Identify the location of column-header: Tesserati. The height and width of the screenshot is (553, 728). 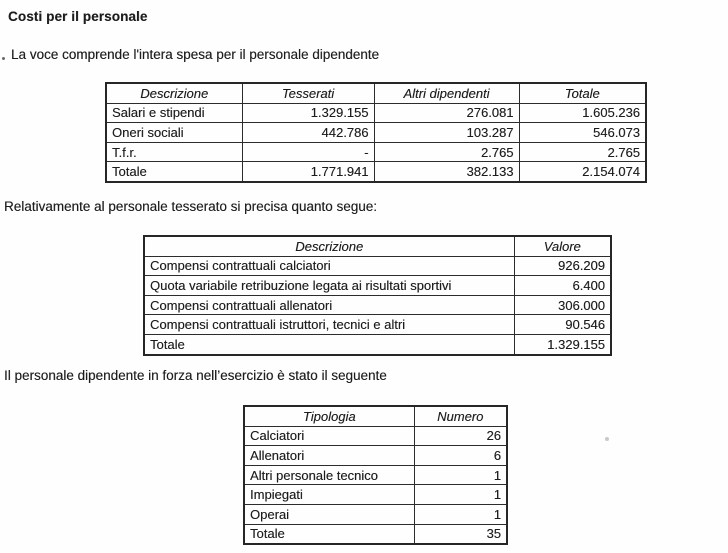
(308, 93).